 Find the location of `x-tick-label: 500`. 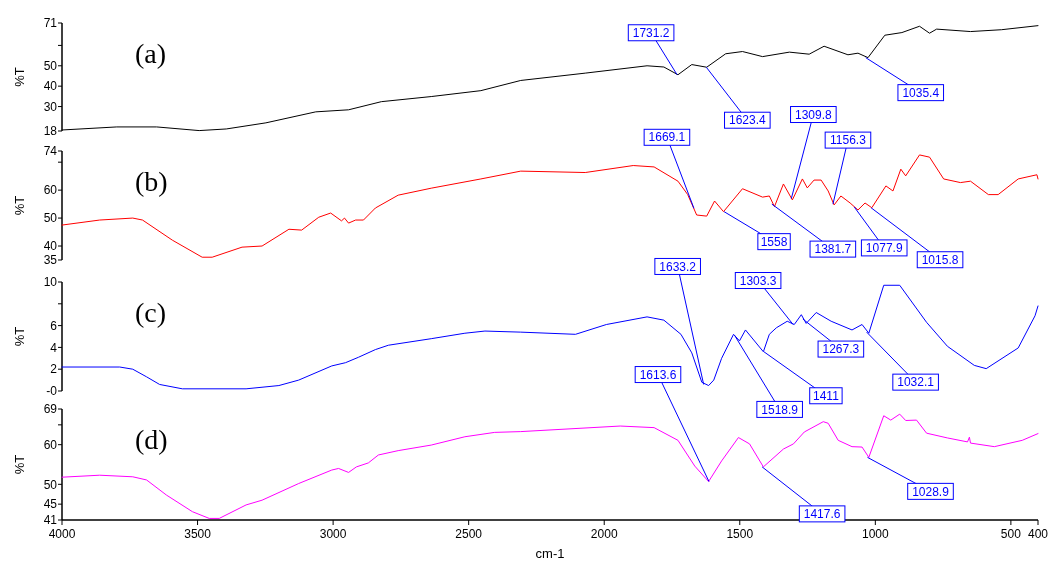

x-tick-label: 500 is located at coordinates (1011, 534).